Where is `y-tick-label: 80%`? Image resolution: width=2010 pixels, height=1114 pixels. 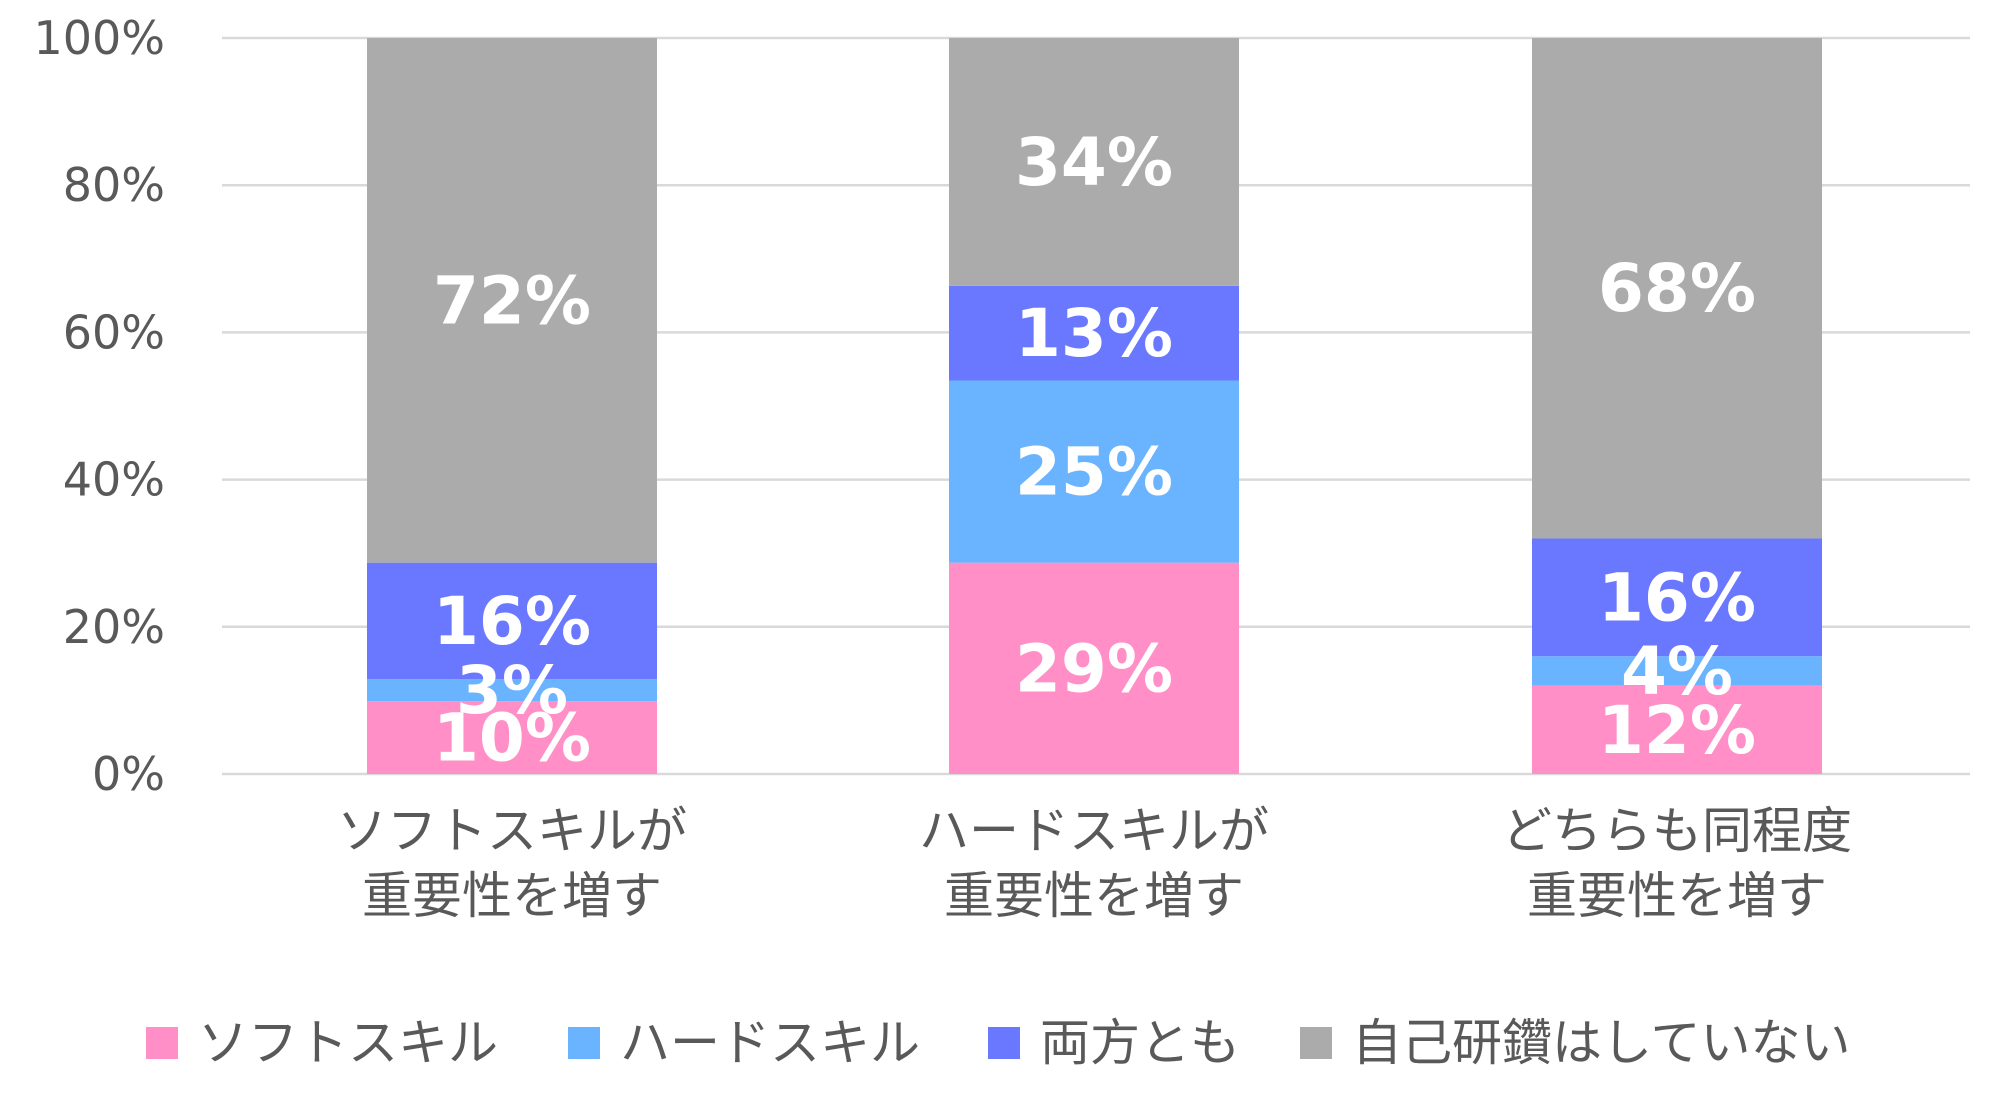
y-tick-label: 80% is located at coordinates (114, 185).